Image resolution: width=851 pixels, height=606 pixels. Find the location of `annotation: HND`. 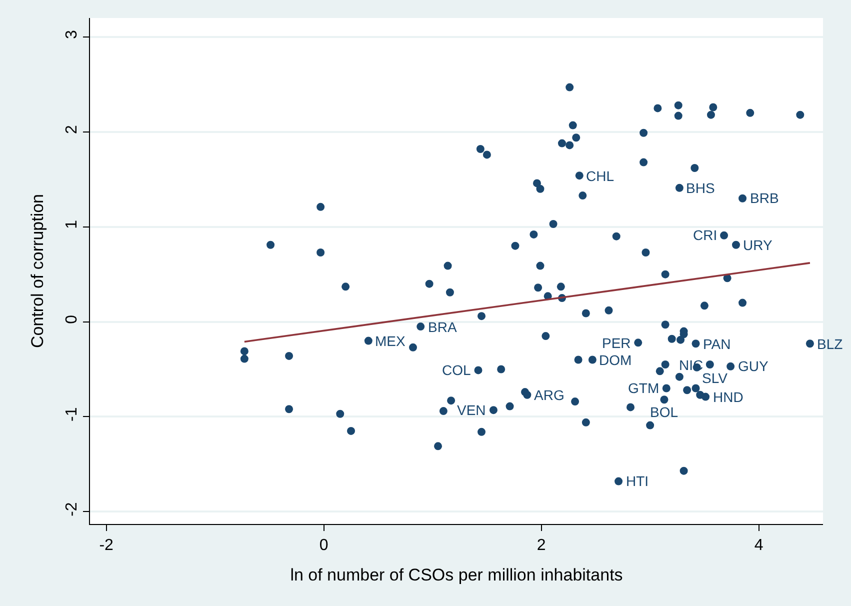

annotation: HND is located at coordinates (728, 397).